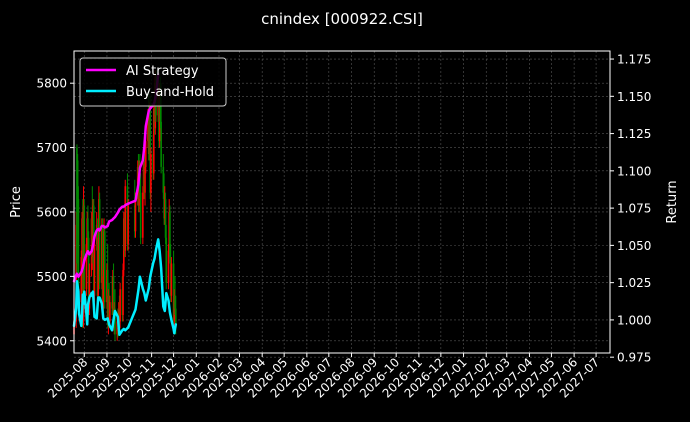 The width and height of the screenshot is (690, 422). What do you see at coordinates (634, 246) in the screenshot?
I see `y-right-tick-label: 1.050` at bounding box center [634, 246].